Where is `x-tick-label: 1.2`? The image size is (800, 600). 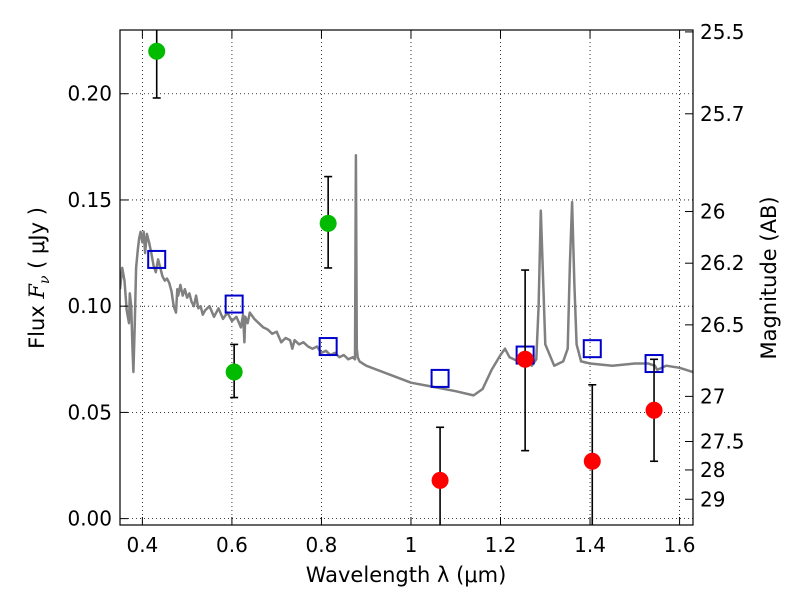 x-tick-label: 1.2 is located at coordinates (501, 545).